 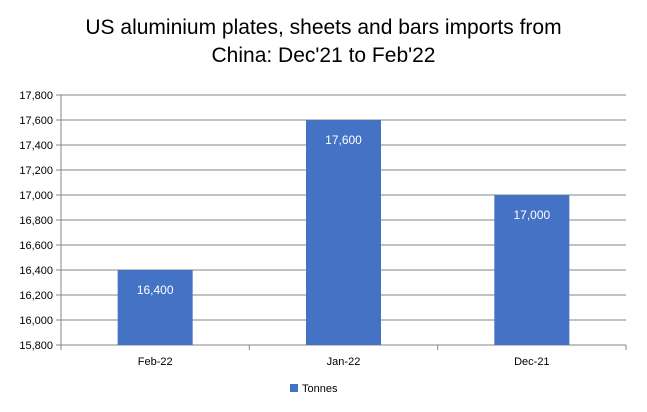 What do you see at coordinates (36, 196) in the screenshot?
I see `y-tick-label: 17,000` at bounding box center [36, 196].